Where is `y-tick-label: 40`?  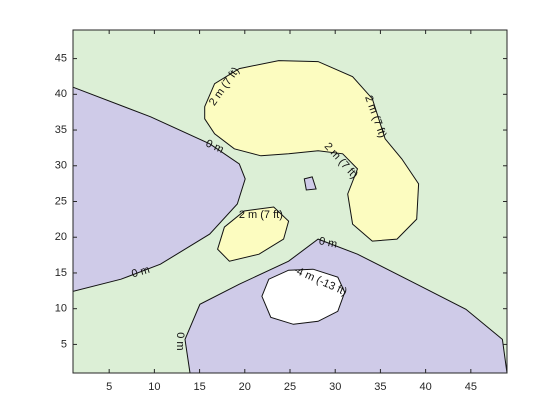
y-tick-label: 40 is located at coordinates (61, 94).